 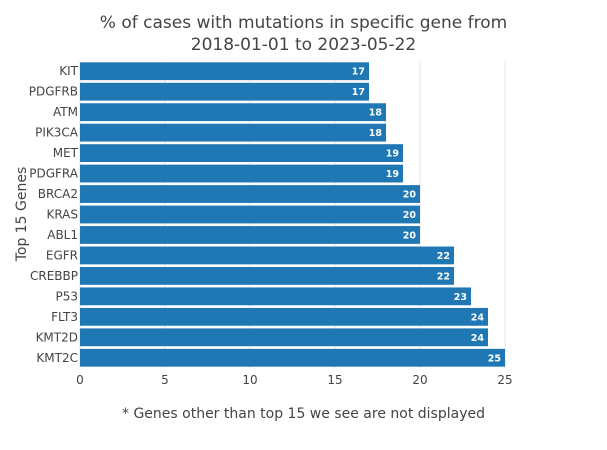 I want to click on bar-kras, so click(x=250, y=214).